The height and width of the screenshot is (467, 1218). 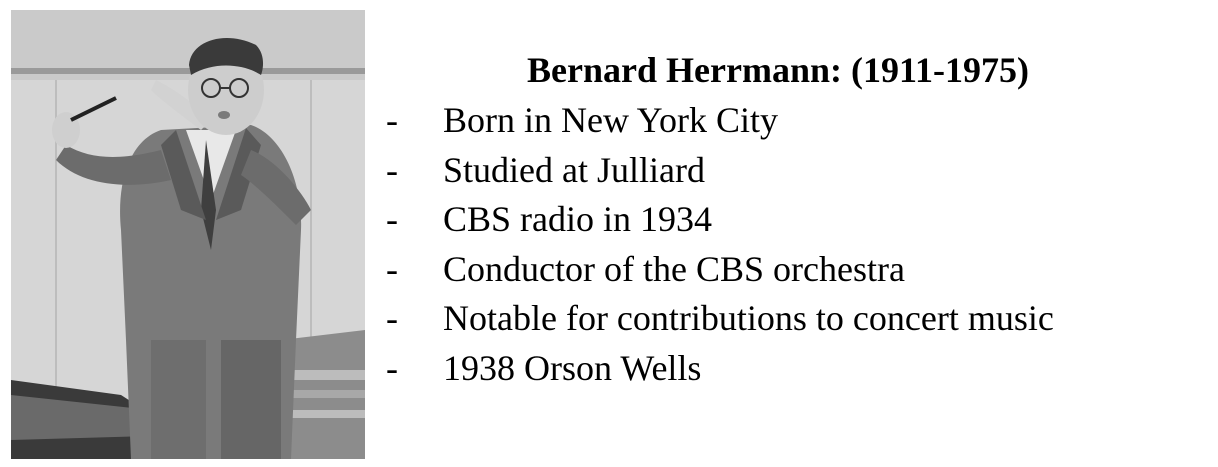 What do you see at coordinates (778, 70) in the screenshot?
I see `slide-title: Bernard Herrmann: (1911-1975)` at bounding box center [778, 70].